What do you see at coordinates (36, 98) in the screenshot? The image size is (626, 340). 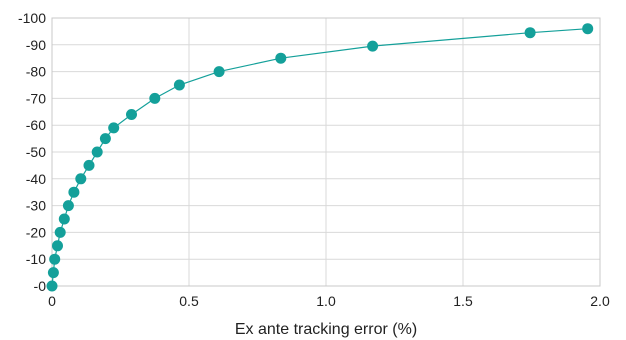 I see `y-tick-label: -70` at bounding box center [36, 98].